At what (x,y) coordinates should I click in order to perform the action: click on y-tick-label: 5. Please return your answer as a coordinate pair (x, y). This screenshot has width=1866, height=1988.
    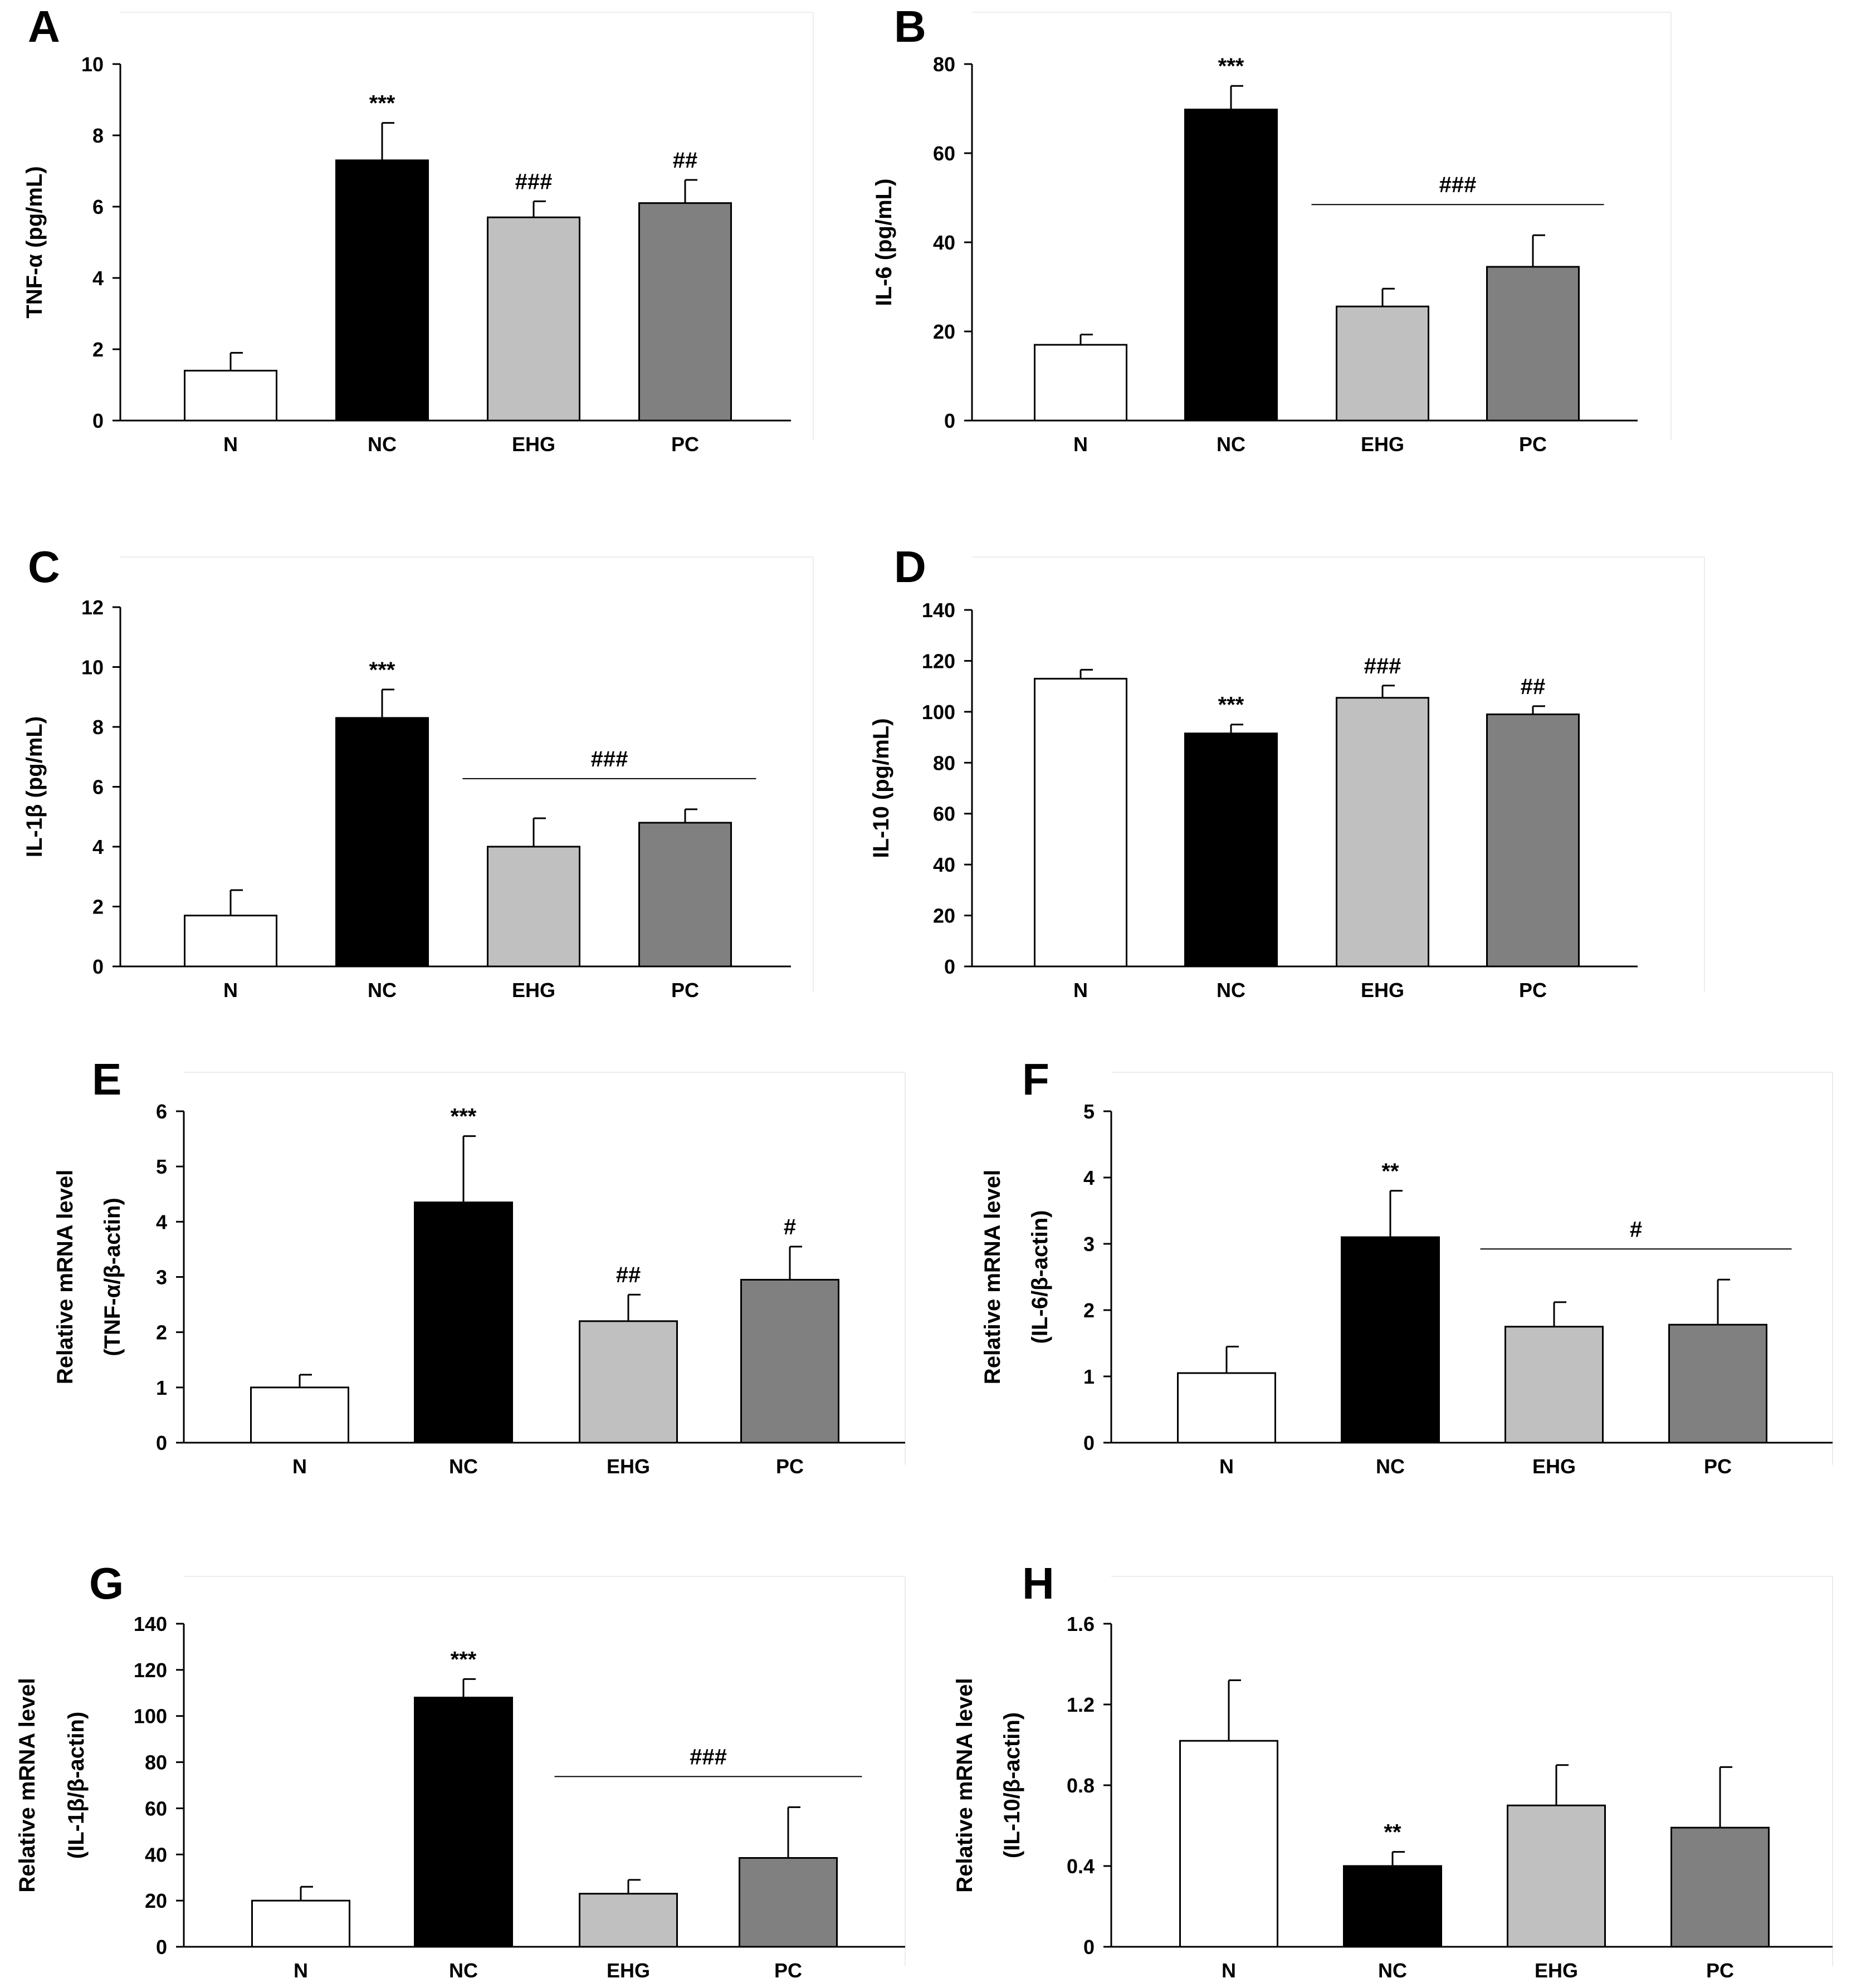
    Looking at the image, I should click on (1089, 1111).